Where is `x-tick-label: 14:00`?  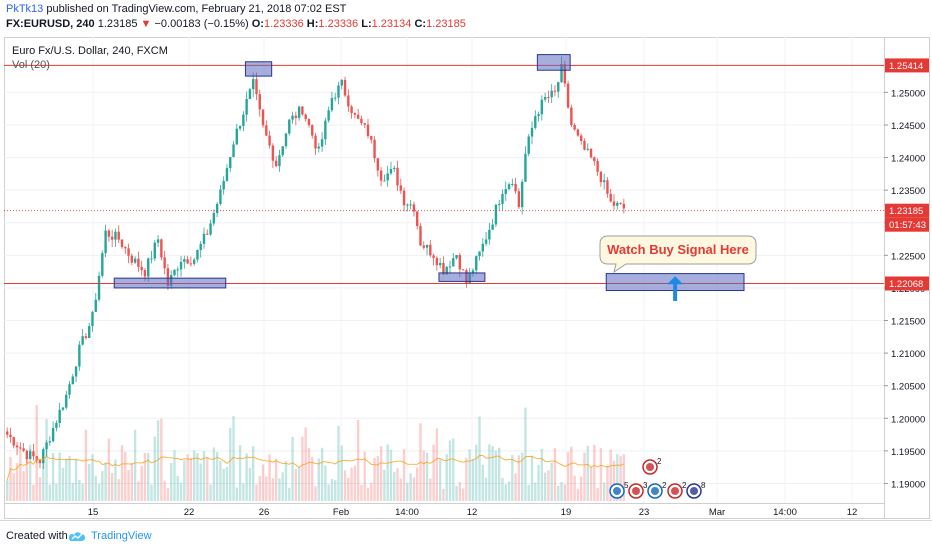
x-tick-label: 14:00 is located at coordinates (785, 512).